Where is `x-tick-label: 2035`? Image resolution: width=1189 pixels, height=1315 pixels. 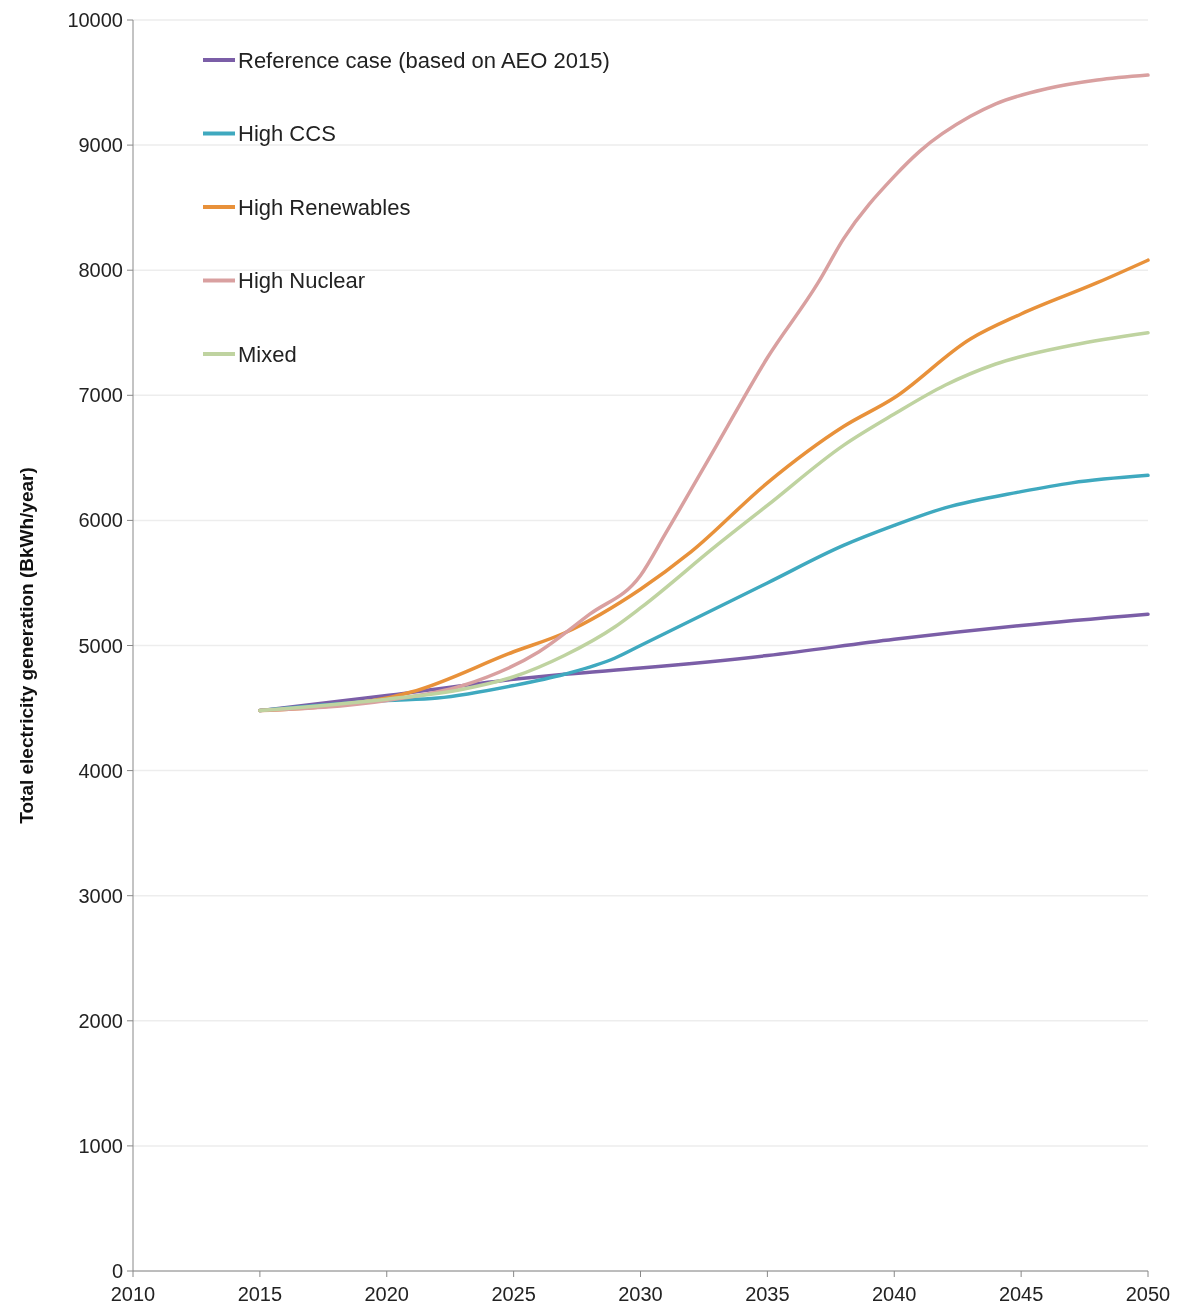
x-tick-label: 2035 is located at coordinates (767, 1294).